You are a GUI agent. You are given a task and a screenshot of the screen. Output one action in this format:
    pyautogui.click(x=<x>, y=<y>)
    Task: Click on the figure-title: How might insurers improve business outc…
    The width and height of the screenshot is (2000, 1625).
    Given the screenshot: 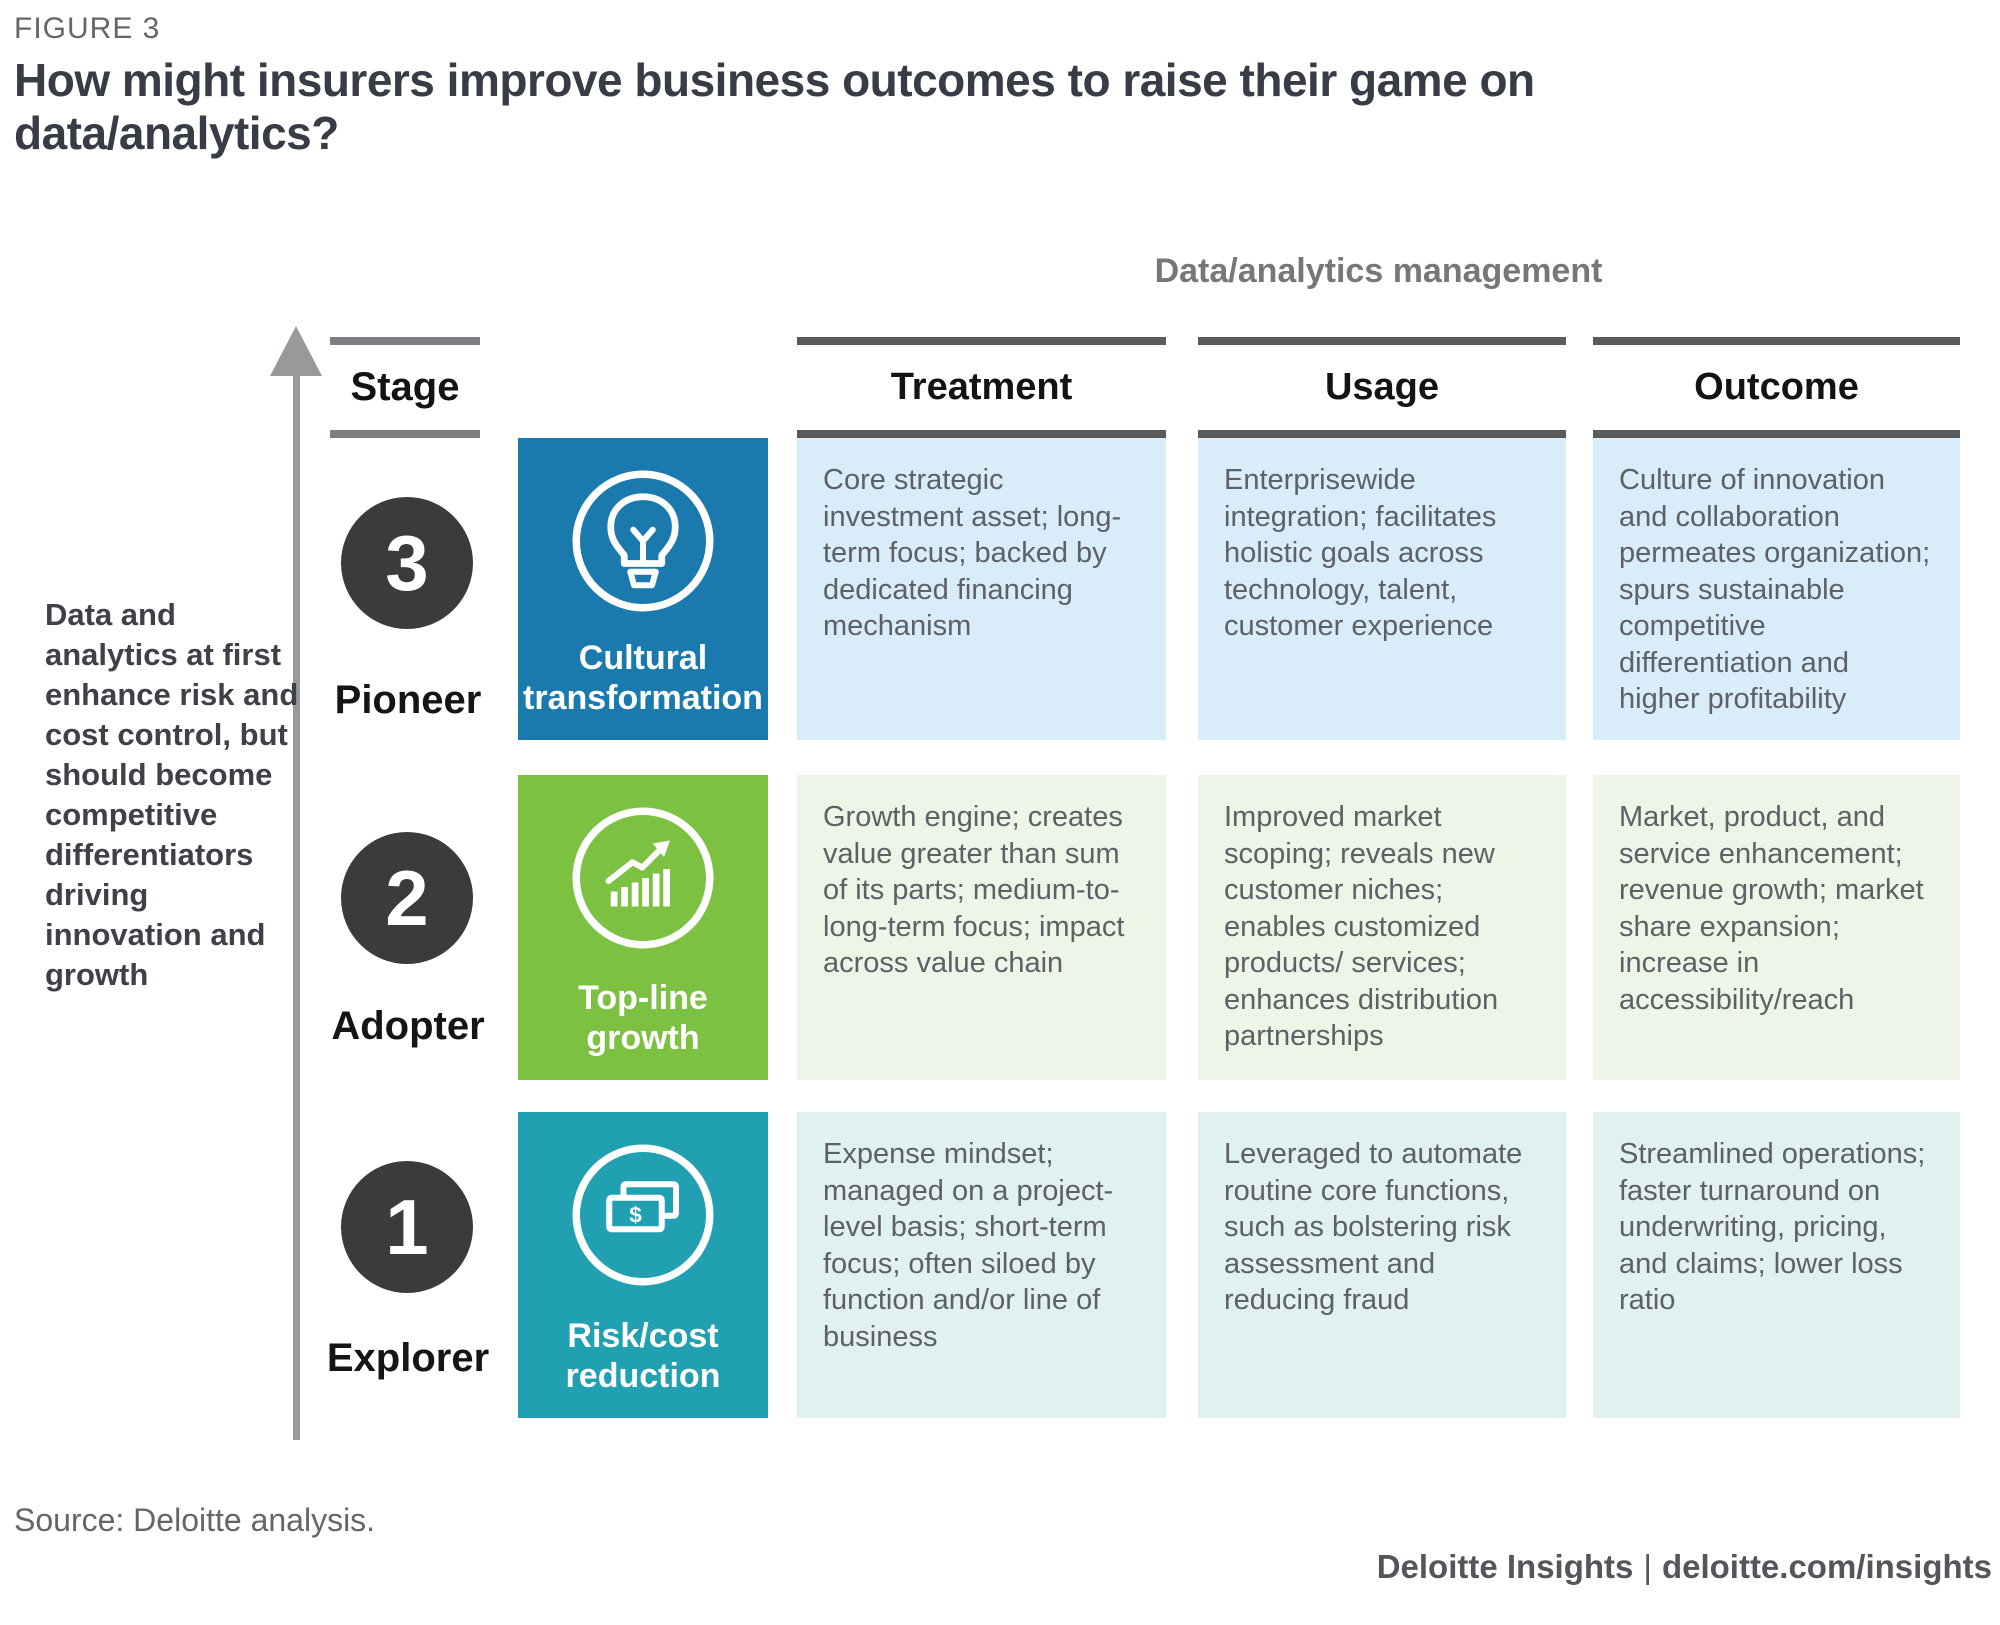 What is the action you would take?
    pyautogui.click(x=774, y=107)
    